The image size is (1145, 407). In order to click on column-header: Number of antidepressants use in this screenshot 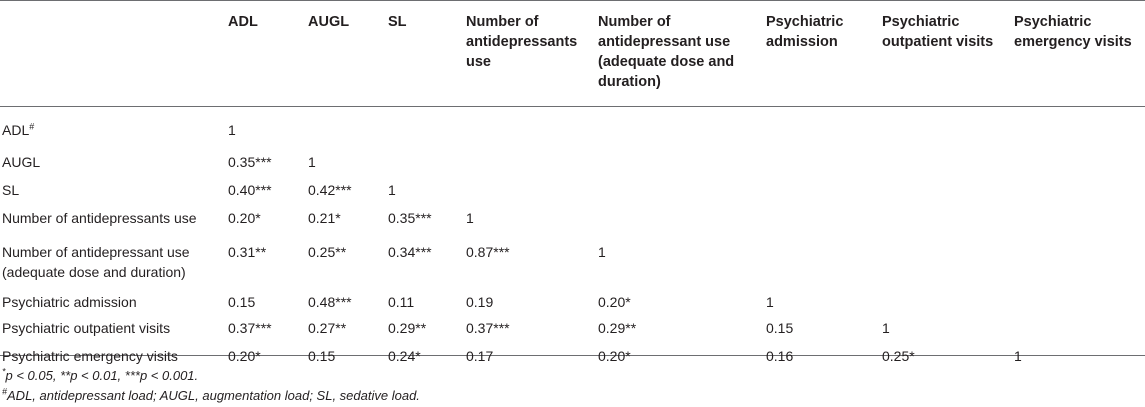, I will do `click(522, 42)`.